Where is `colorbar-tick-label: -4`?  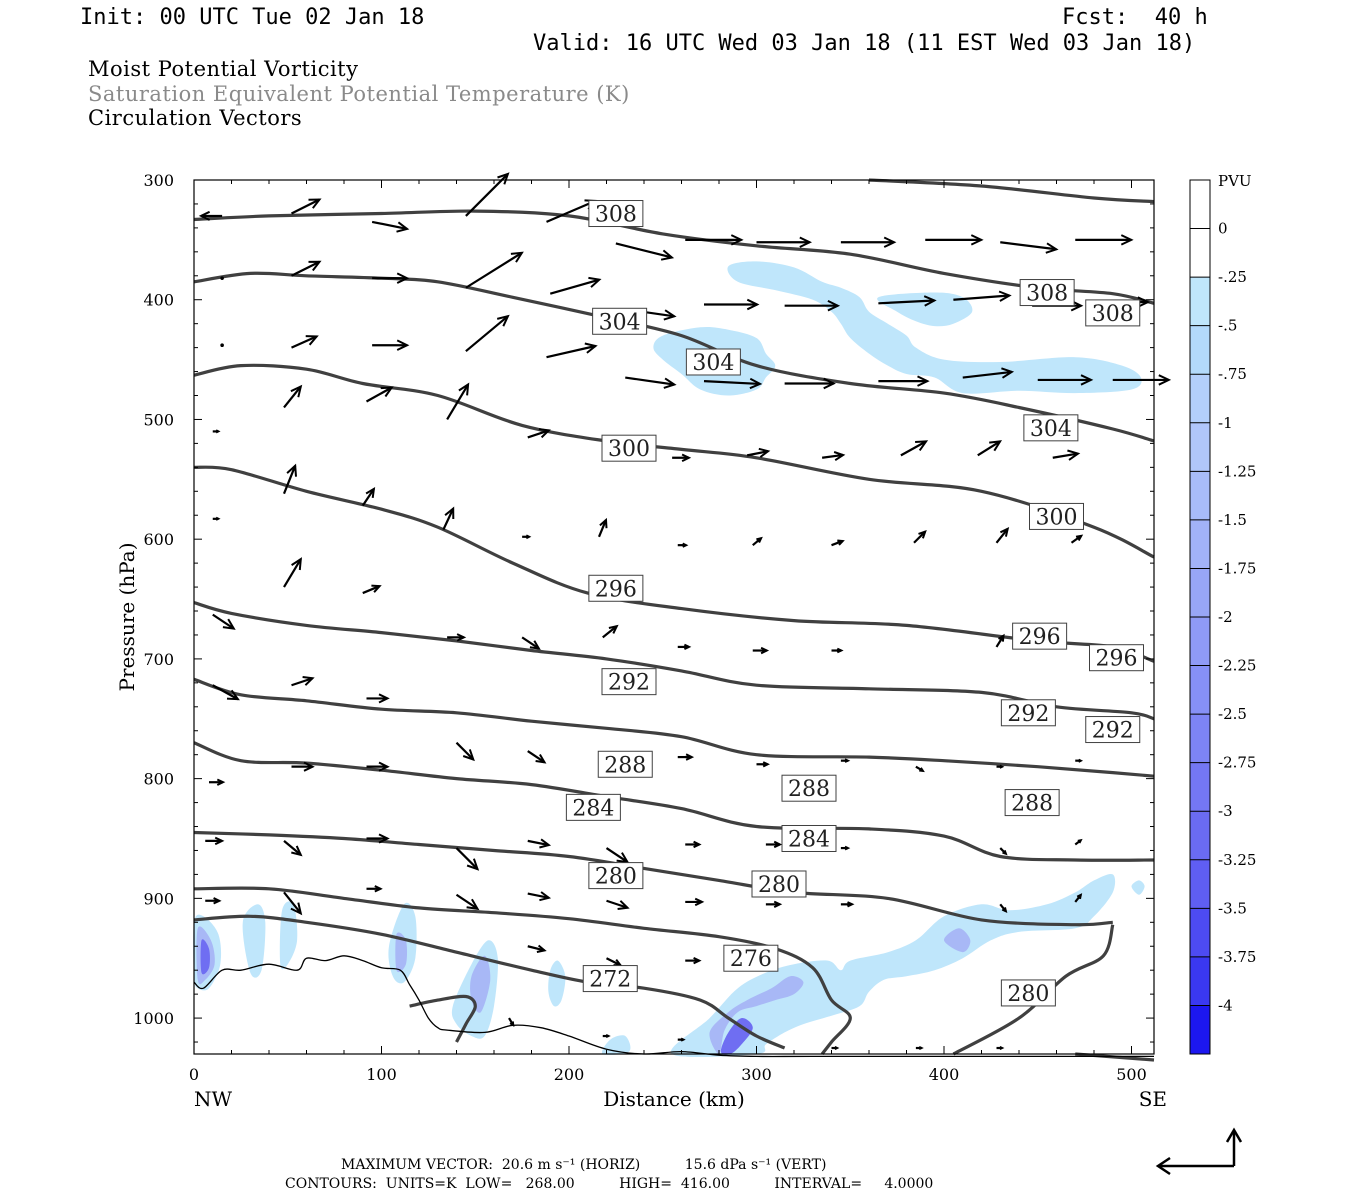 colorbar-tick-label: -4 is located at coordinates (1225, 1005).